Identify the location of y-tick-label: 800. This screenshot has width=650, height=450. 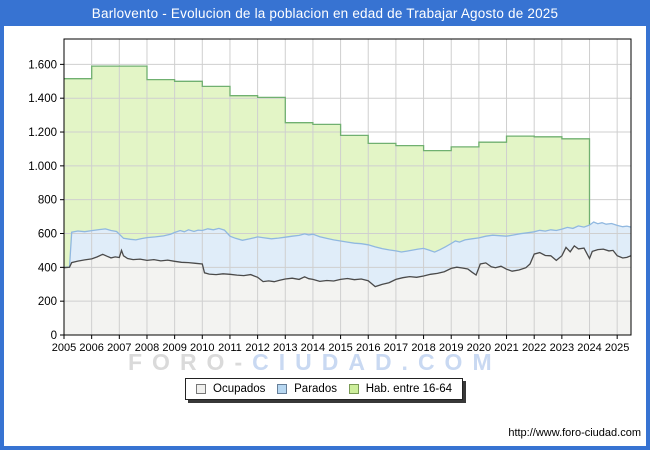
(47, 201).